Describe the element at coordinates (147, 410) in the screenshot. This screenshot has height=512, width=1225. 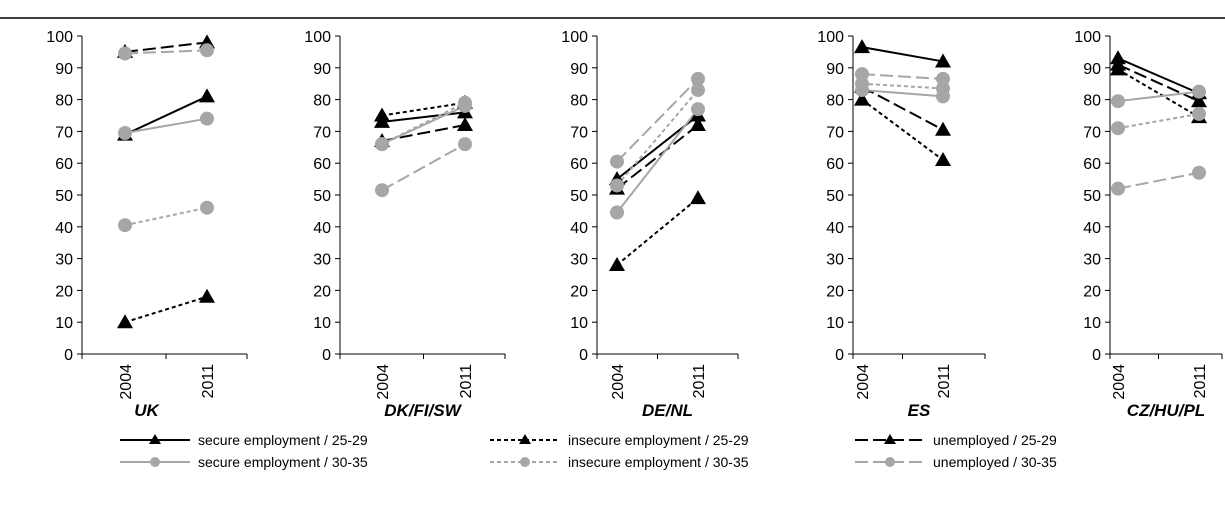
I see `panel-title ttl: UK` at that location.